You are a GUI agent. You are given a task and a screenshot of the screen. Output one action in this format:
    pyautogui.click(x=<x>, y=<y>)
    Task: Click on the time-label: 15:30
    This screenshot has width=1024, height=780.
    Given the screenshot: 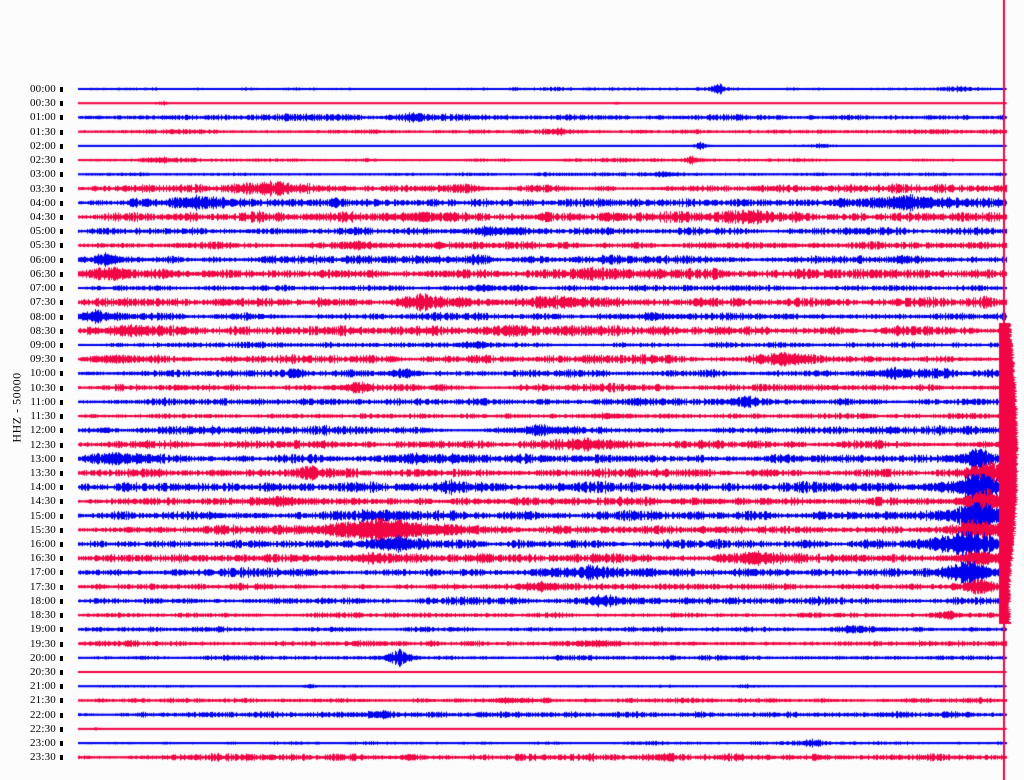 What is the action you would take?
    pyautogui.click(x=42, y=529)
    